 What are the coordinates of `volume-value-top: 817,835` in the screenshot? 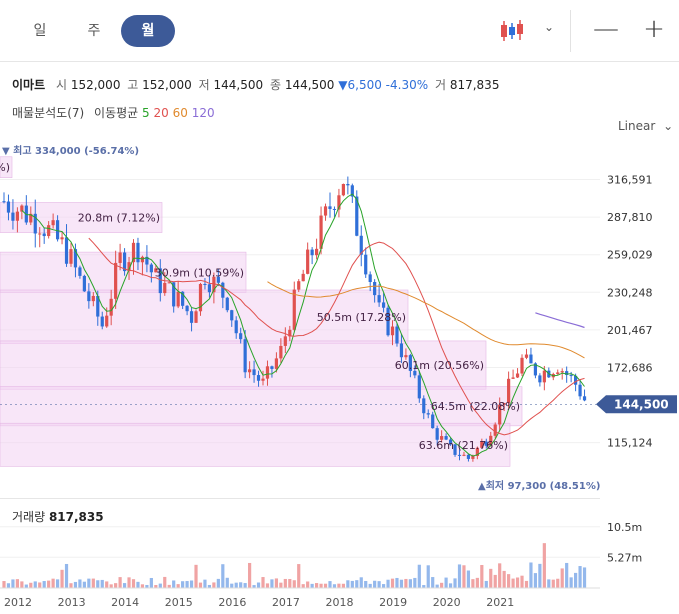 It's located at (474, 85).